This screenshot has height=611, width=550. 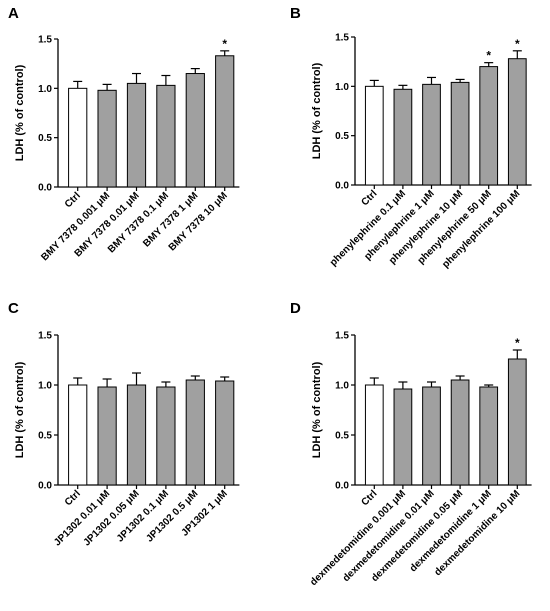 What do you see at coordinates (295, 308) in the screenshot?
I see `panel-label: D` at bounding box center [295, 308].